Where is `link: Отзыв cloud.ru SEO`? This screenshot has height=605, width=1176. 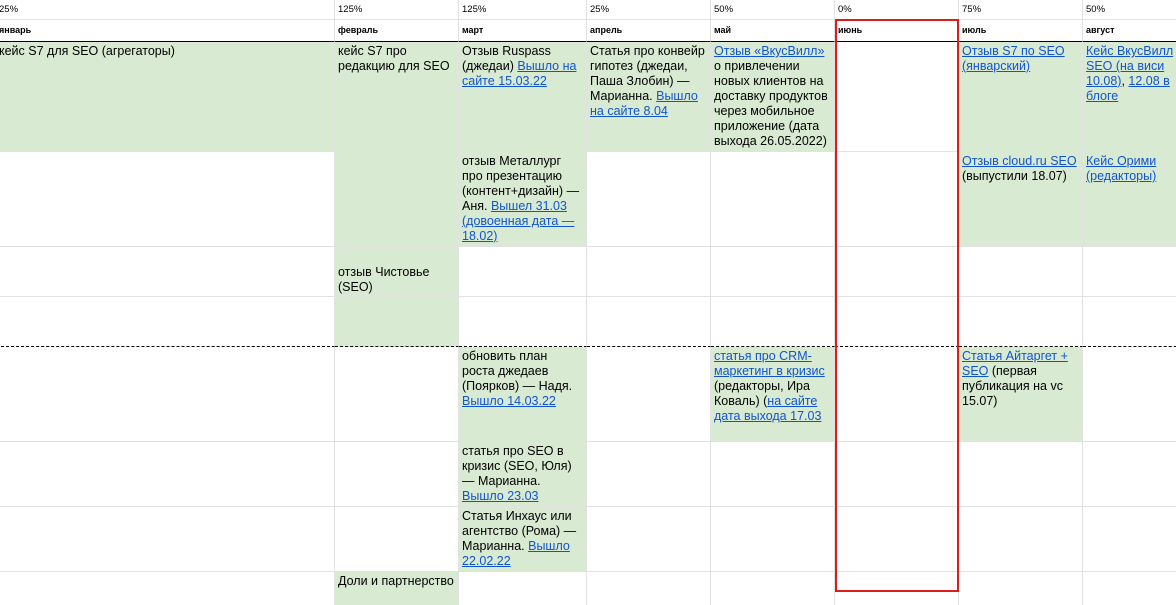
link: Отзыв cloud.ru SEO is located at coordinates (1019, 161).